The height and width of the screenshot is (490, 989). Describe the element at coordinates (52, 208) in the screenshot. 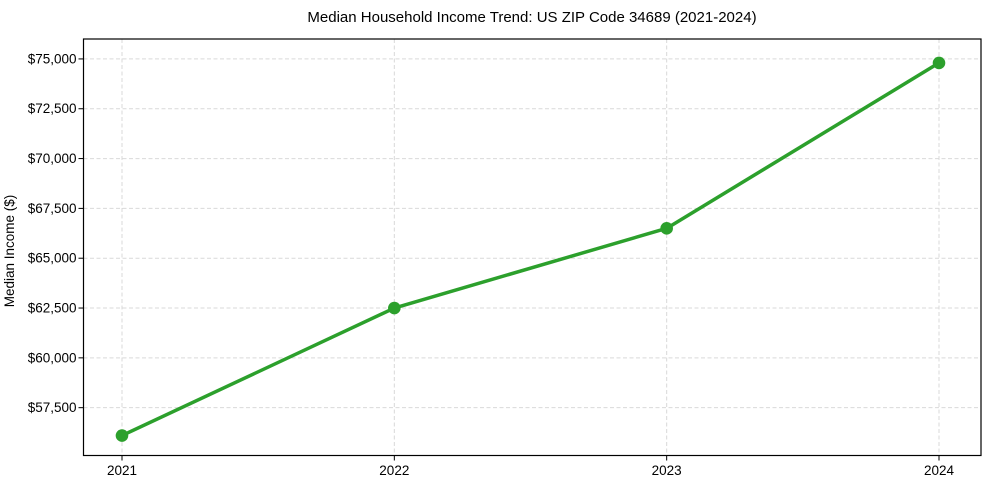

I see `y-tick-label: $67,500` at that location.